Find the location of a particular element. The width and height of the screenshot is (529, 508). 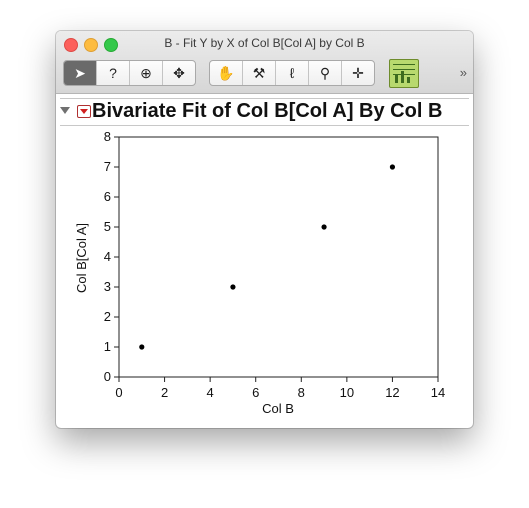

scroller-tool: ✥ is located at coordinates (179, 73).